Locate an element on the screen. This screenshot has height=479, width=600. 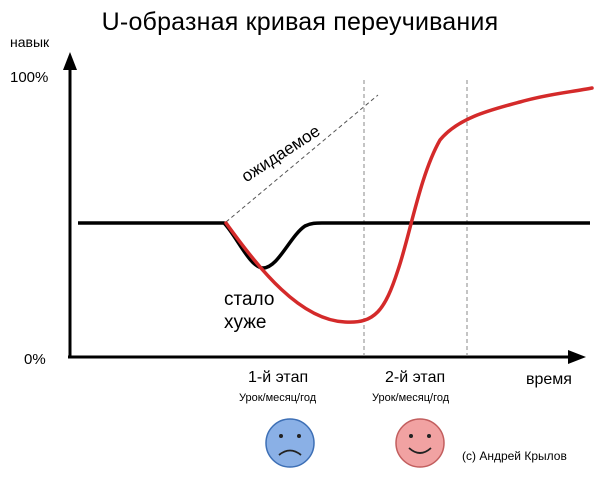
sad-face-icon is located at coordinates (290, 443).